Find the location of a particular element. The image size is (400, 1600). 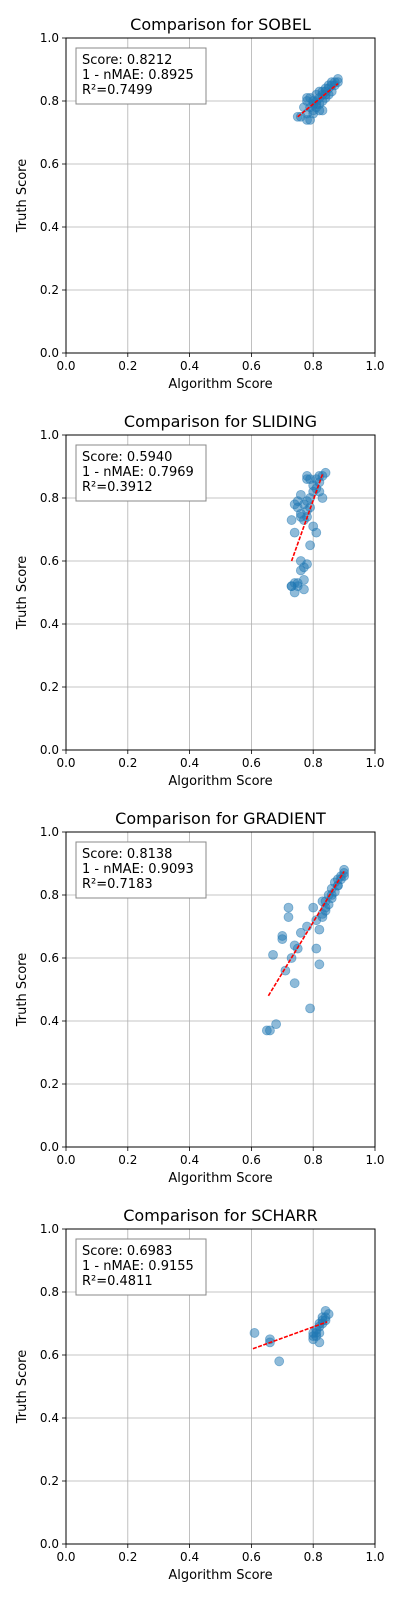

annotation-line: 1 - nMAE: 0.9155 is located at coordinates (138, 1266).